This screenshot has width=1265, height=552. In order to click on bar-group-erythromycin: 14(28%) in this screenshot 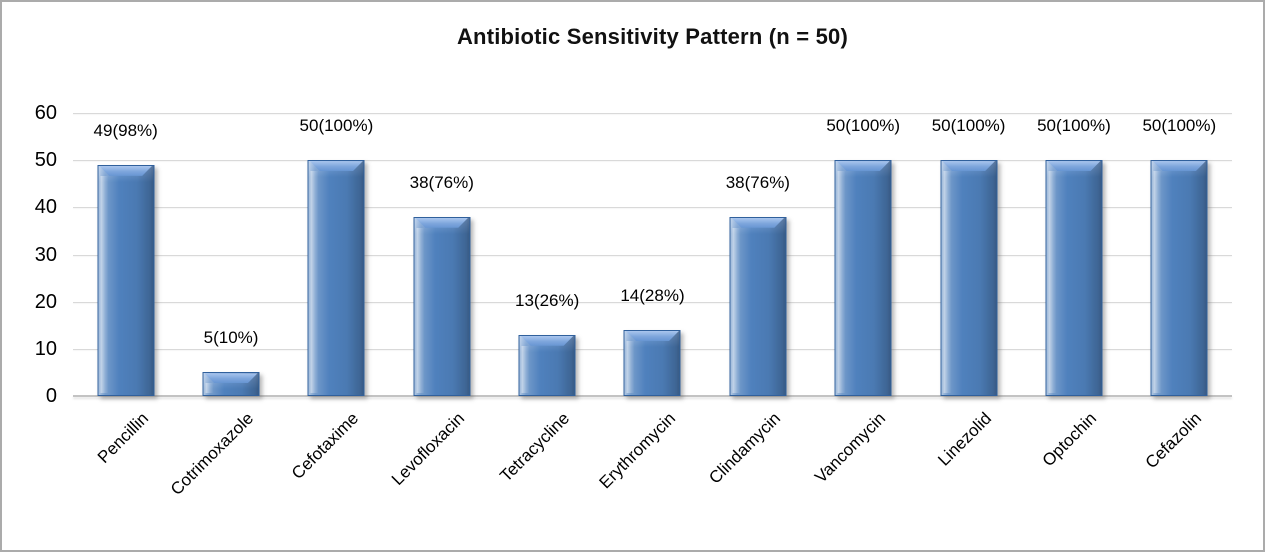, I will do `click(652, 254)`.